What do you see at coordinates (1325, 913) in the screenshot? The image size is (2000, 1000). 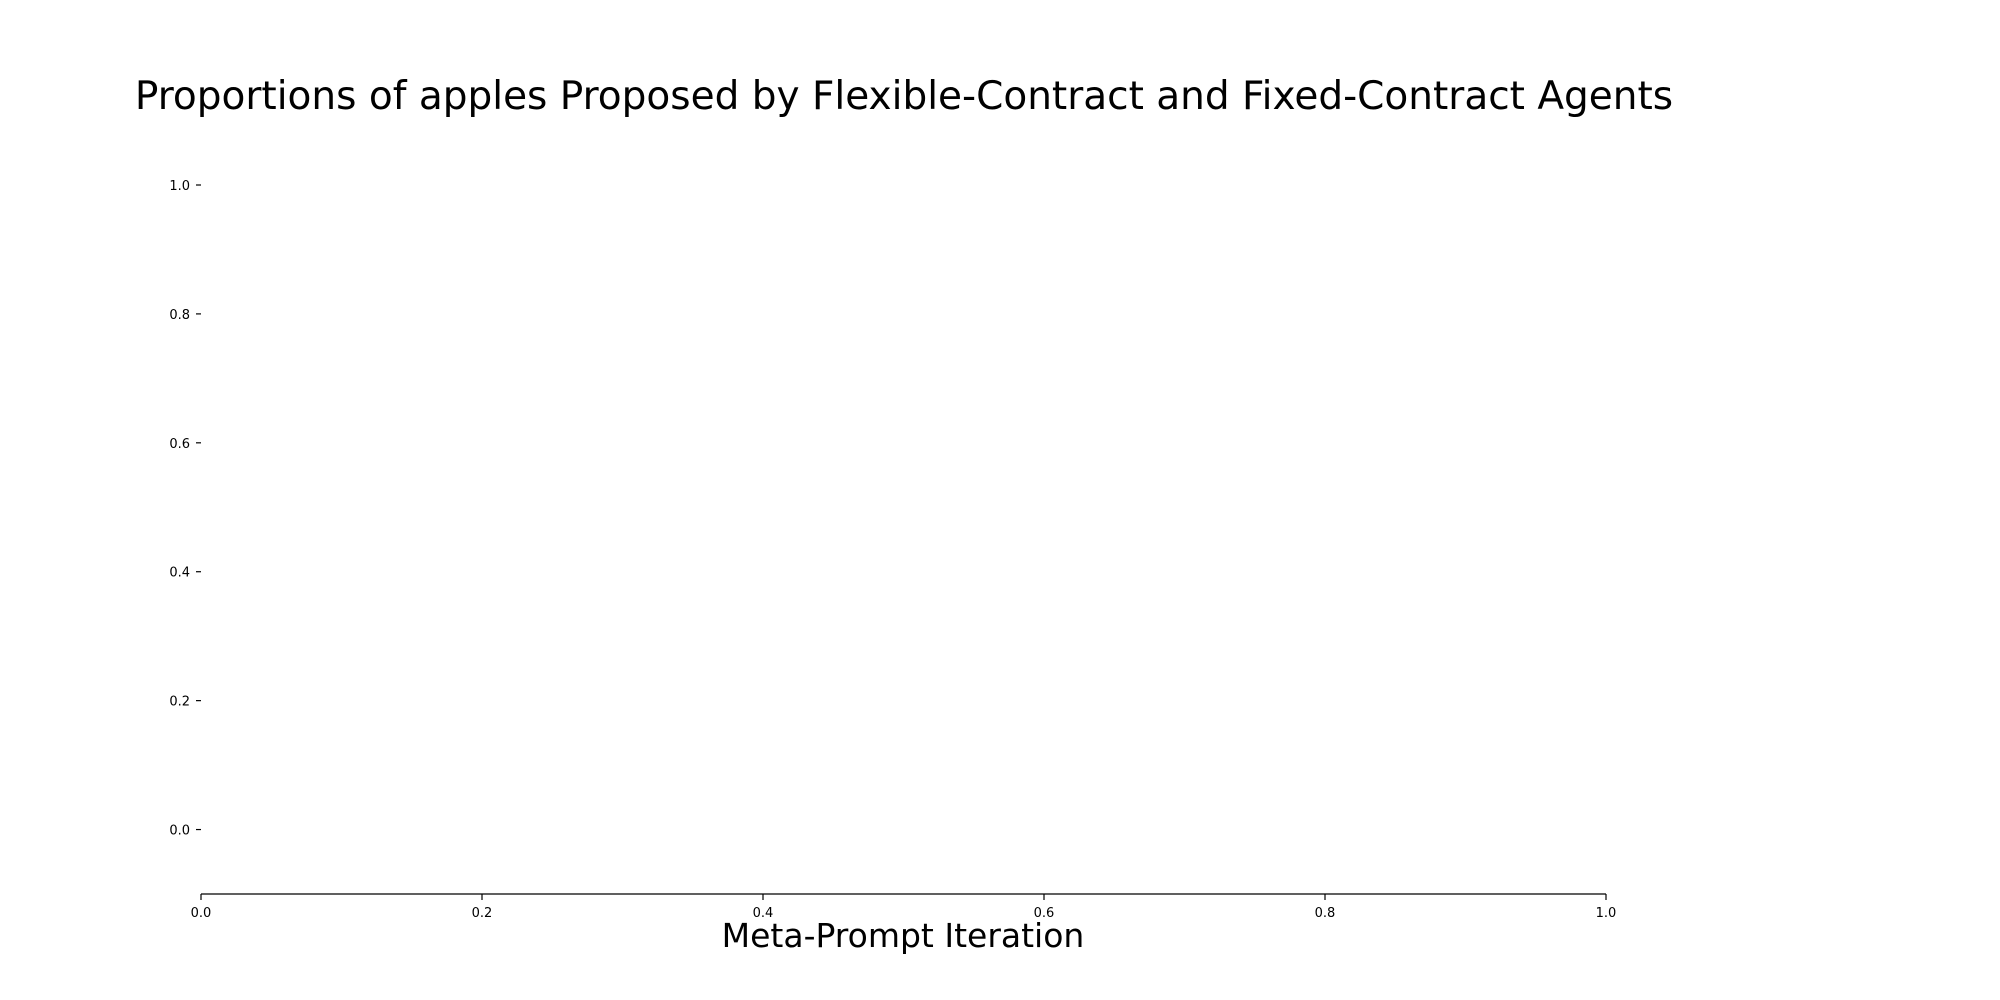 I see `x-tick-label: 0.8` at bounding box center [1325, 913].